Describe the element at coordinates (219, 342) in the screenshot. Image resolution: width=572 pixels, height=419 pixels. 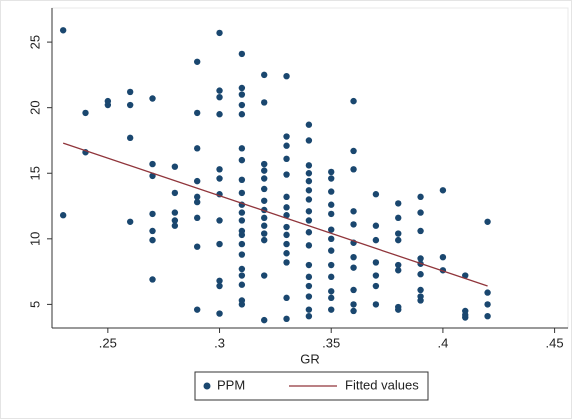
I see `x-tick-label: .3` at that location.